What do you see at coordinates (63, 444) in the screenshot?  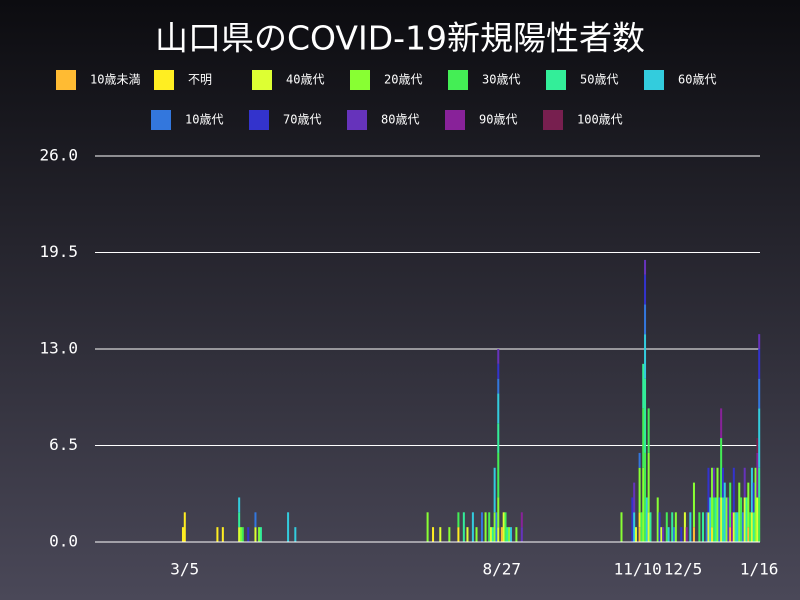 I see `y-tick-label: 6.5` at bounding box center [63, 444].